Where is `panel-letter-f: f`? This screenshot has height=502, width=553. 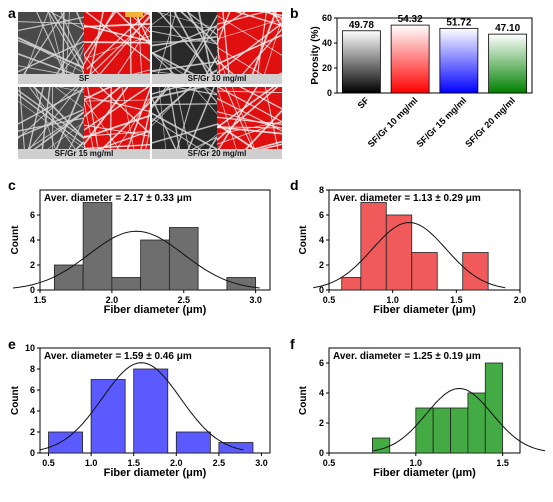 panel-letter-f: f is located at coordinates (292, 344).